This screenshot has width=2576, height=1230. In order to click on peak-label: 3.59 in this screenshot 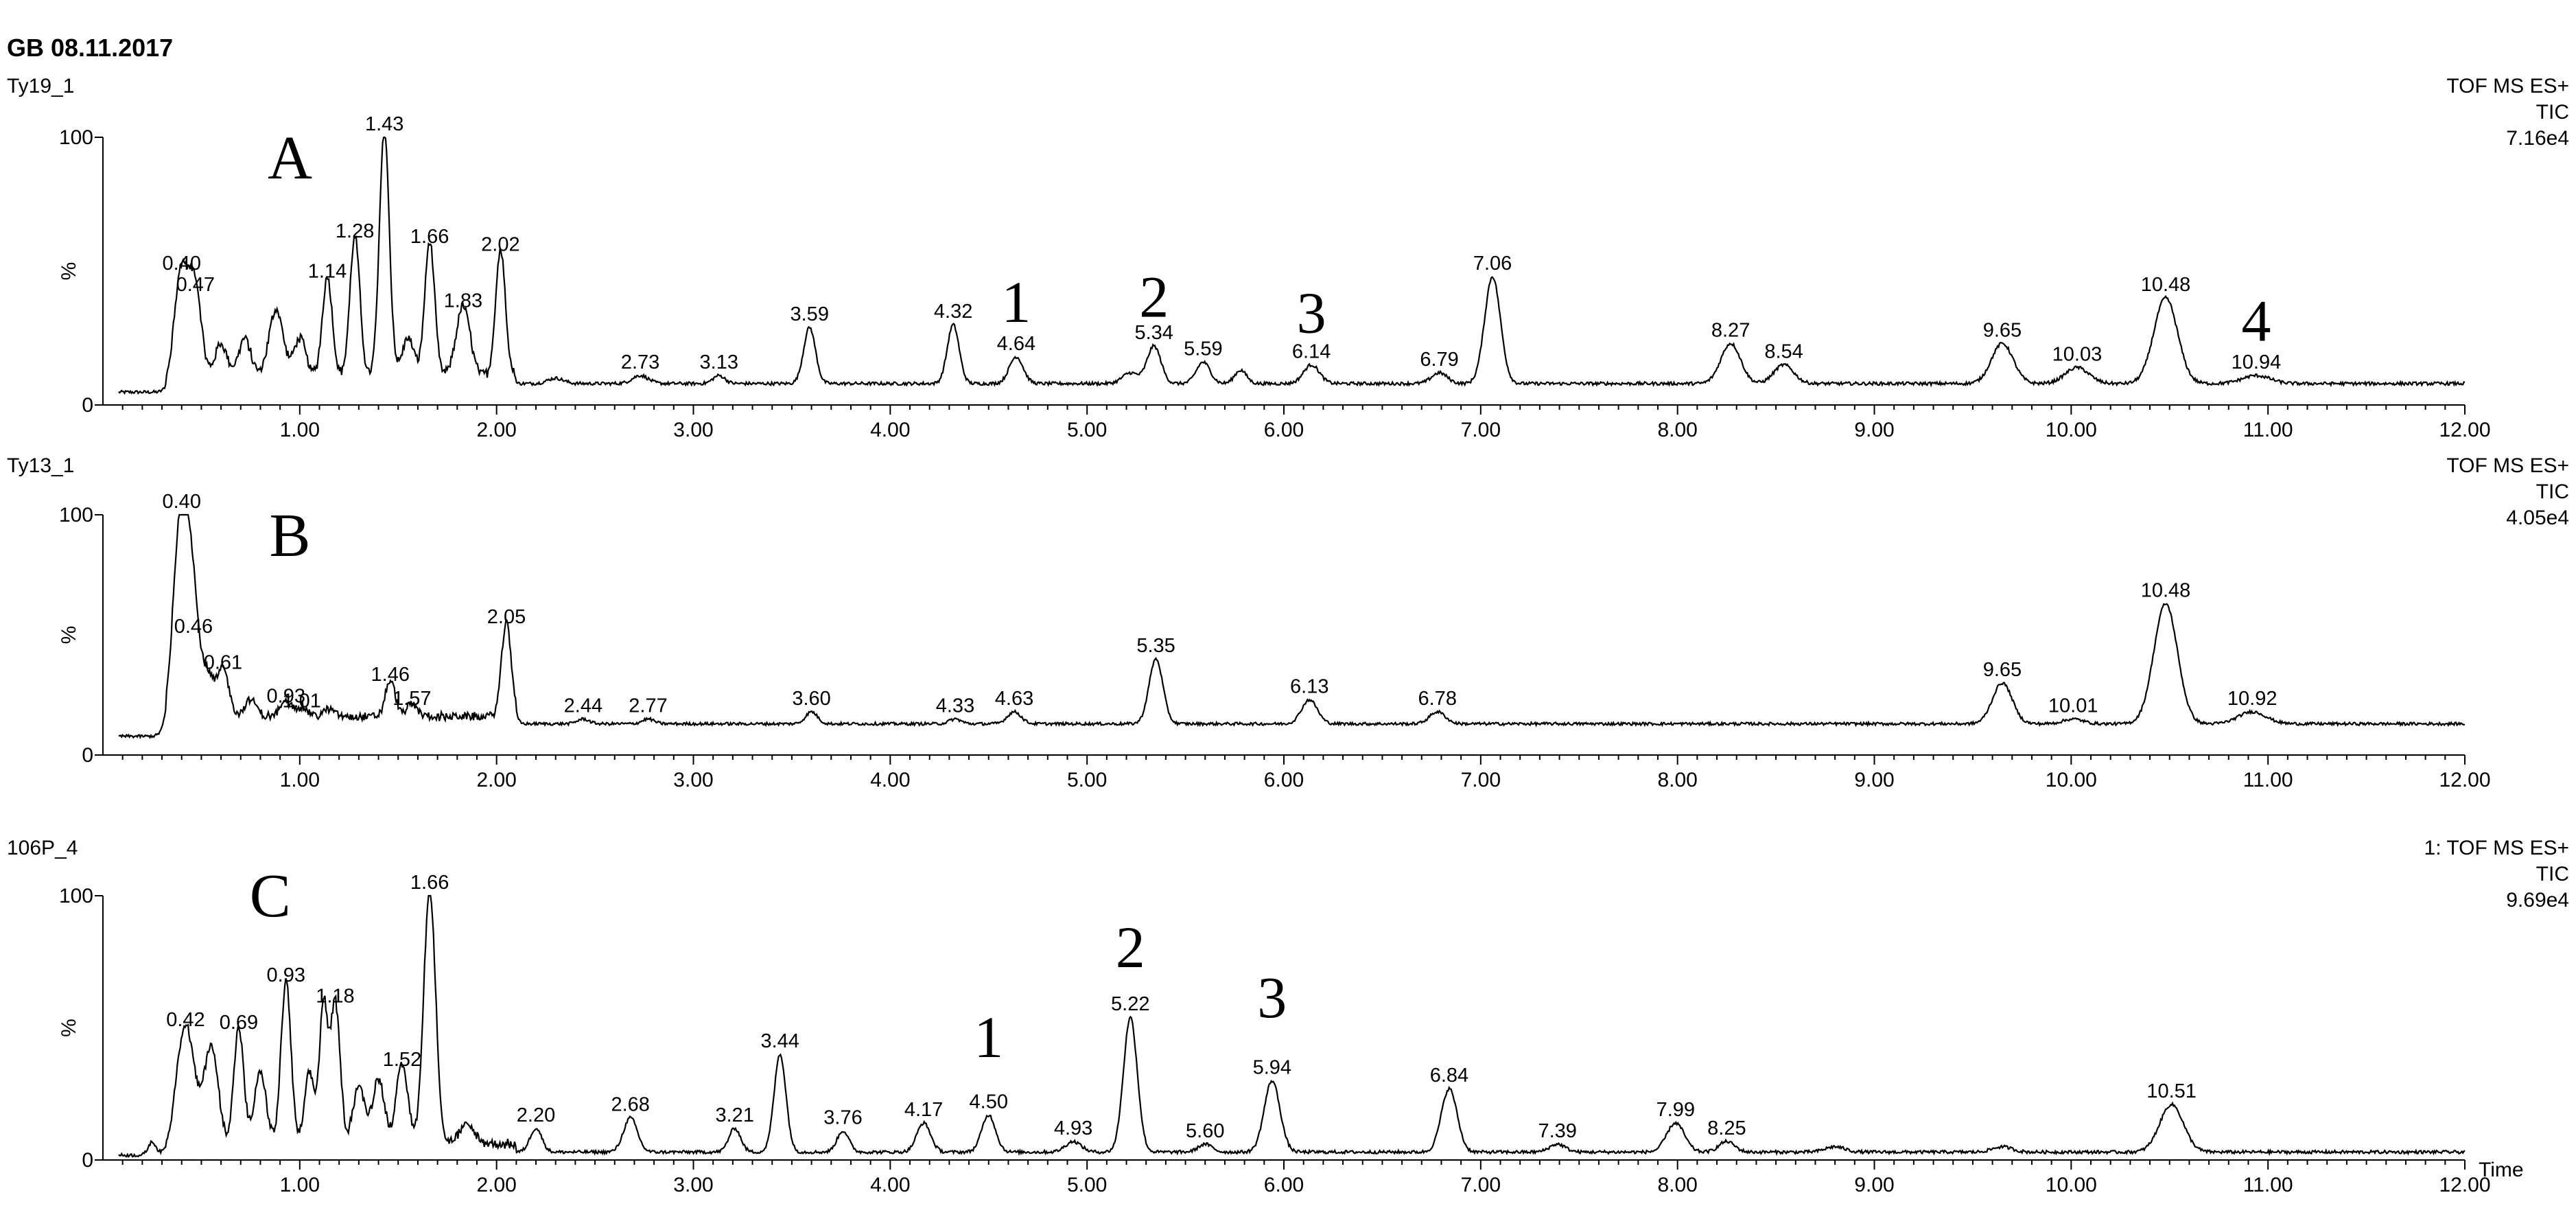, I will do `click(810, 314)`.